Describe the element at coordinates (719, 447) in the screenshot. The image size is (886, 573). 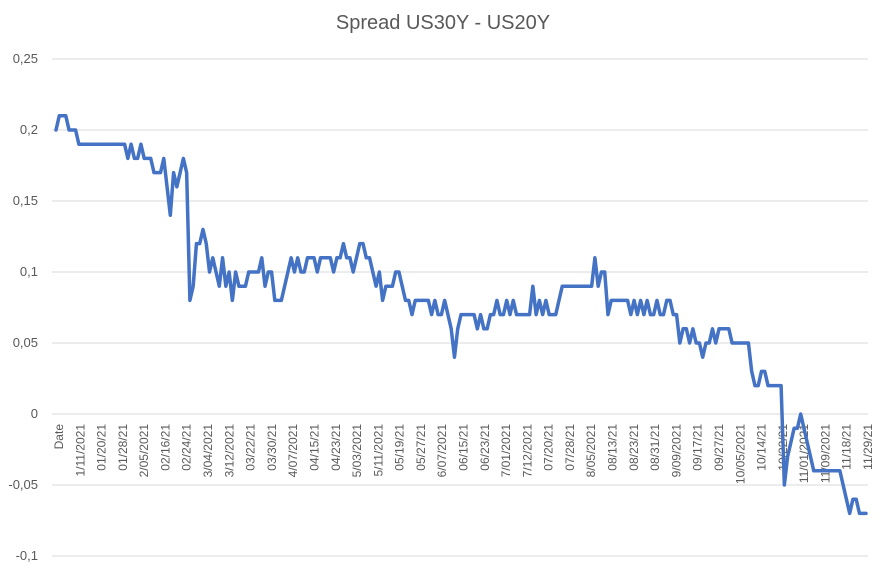
I see `x-tick-label: 09/27/21` at that location.